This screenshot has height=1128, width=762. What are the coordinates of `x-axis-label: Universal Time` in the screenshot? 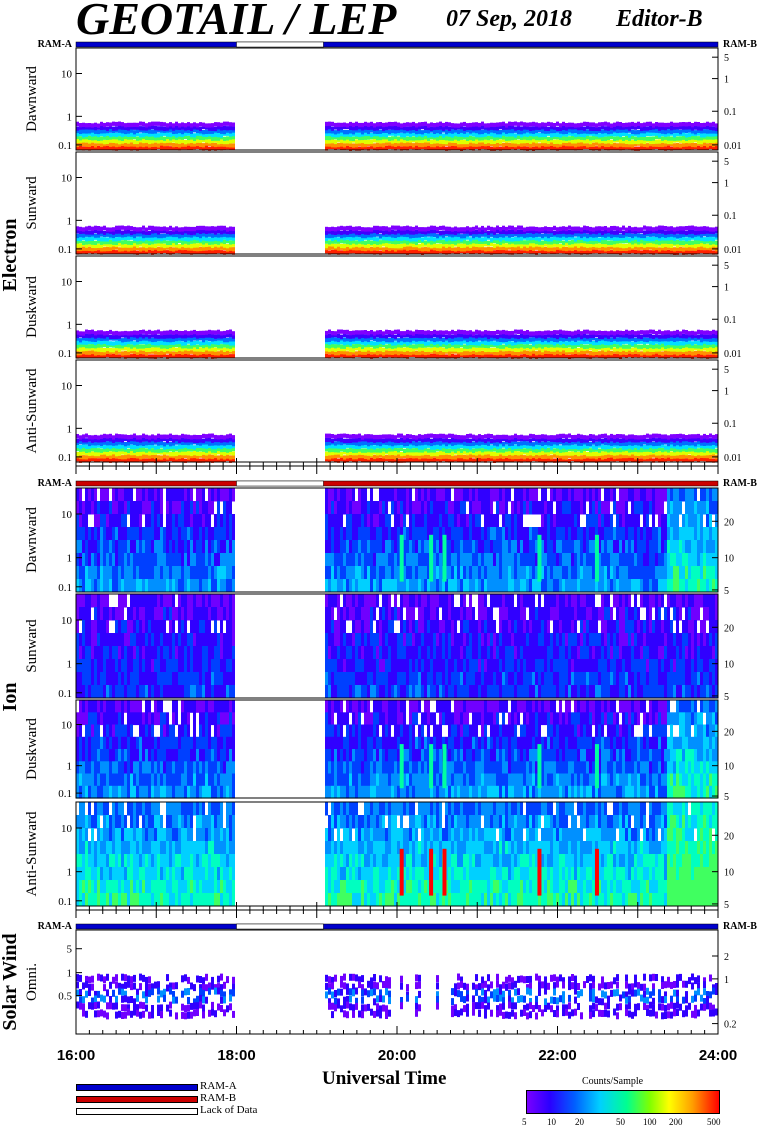 It's located at (384, 1078).